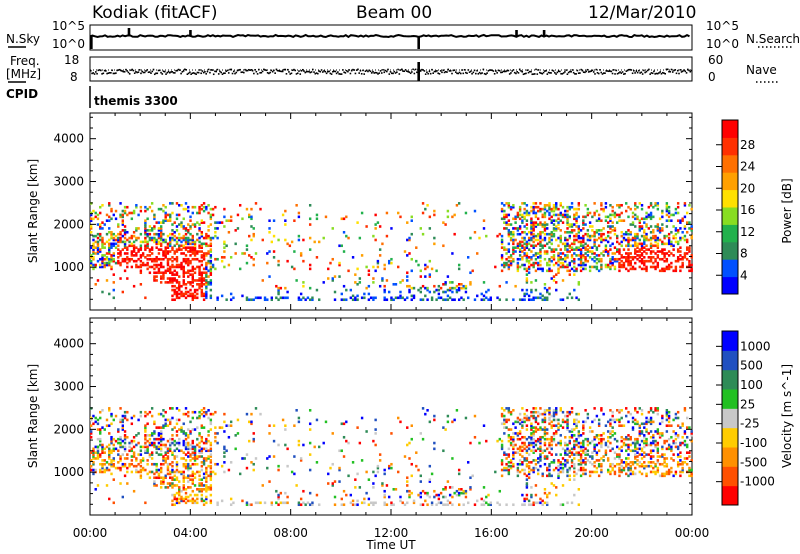 This screenshot has width=800, height=554. Describe the element at coordinates (71, 60) in the screenshot. I see `freq-left-tick-top: 18` at that location.